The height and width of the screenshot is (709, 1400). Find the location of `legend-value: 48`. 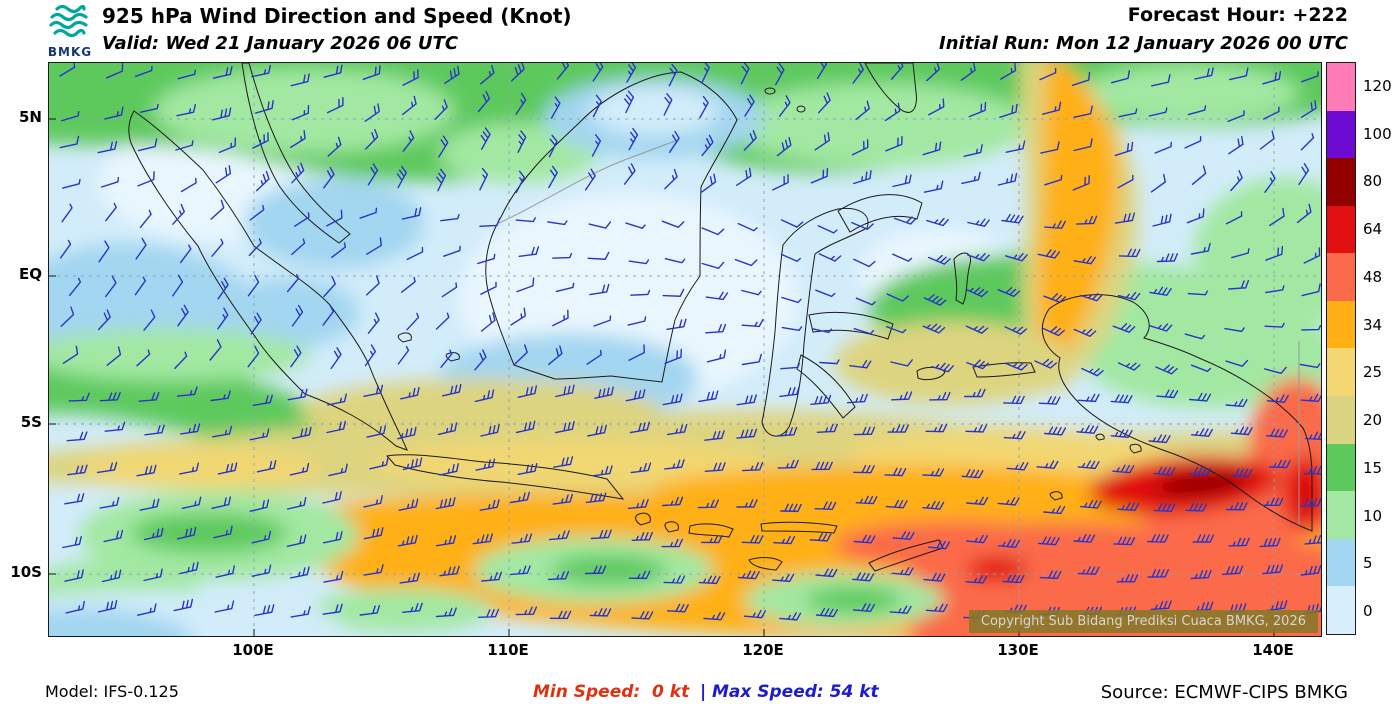

legend-value: 48 is located at coordinates (1373, 276).